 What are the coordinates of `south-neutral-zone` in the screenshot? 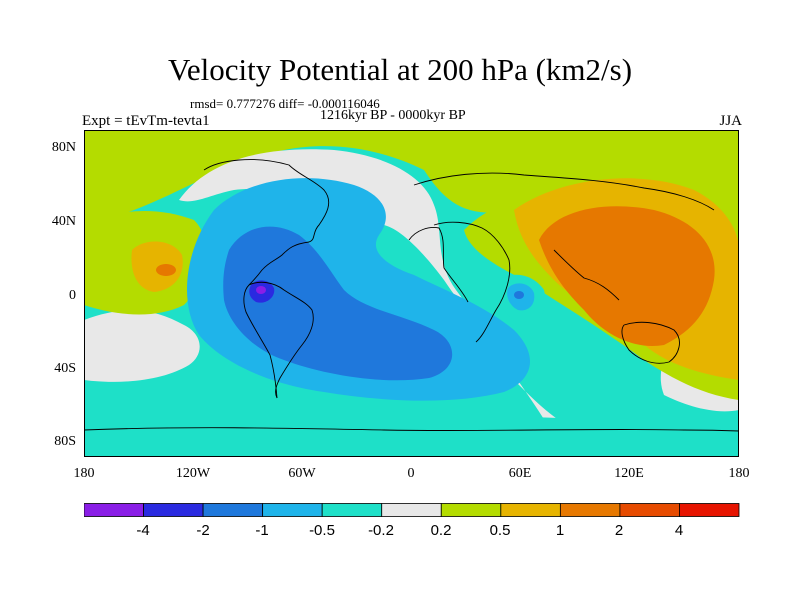 It's located at (142, 346).